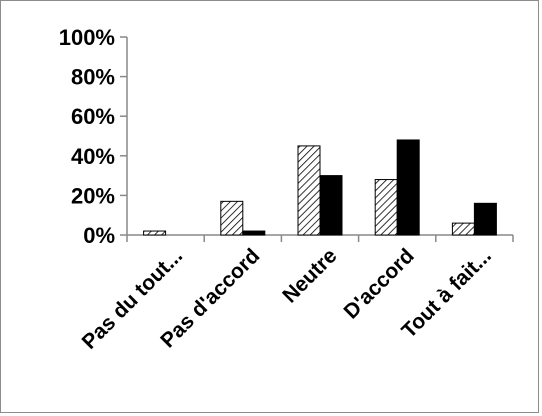 The width and height of the screenshot is (542, 416). What do you see at coordinates (93, 195) in the screenshot?
I see `y-tick-label: 20%` at bounding box center [93, 195].